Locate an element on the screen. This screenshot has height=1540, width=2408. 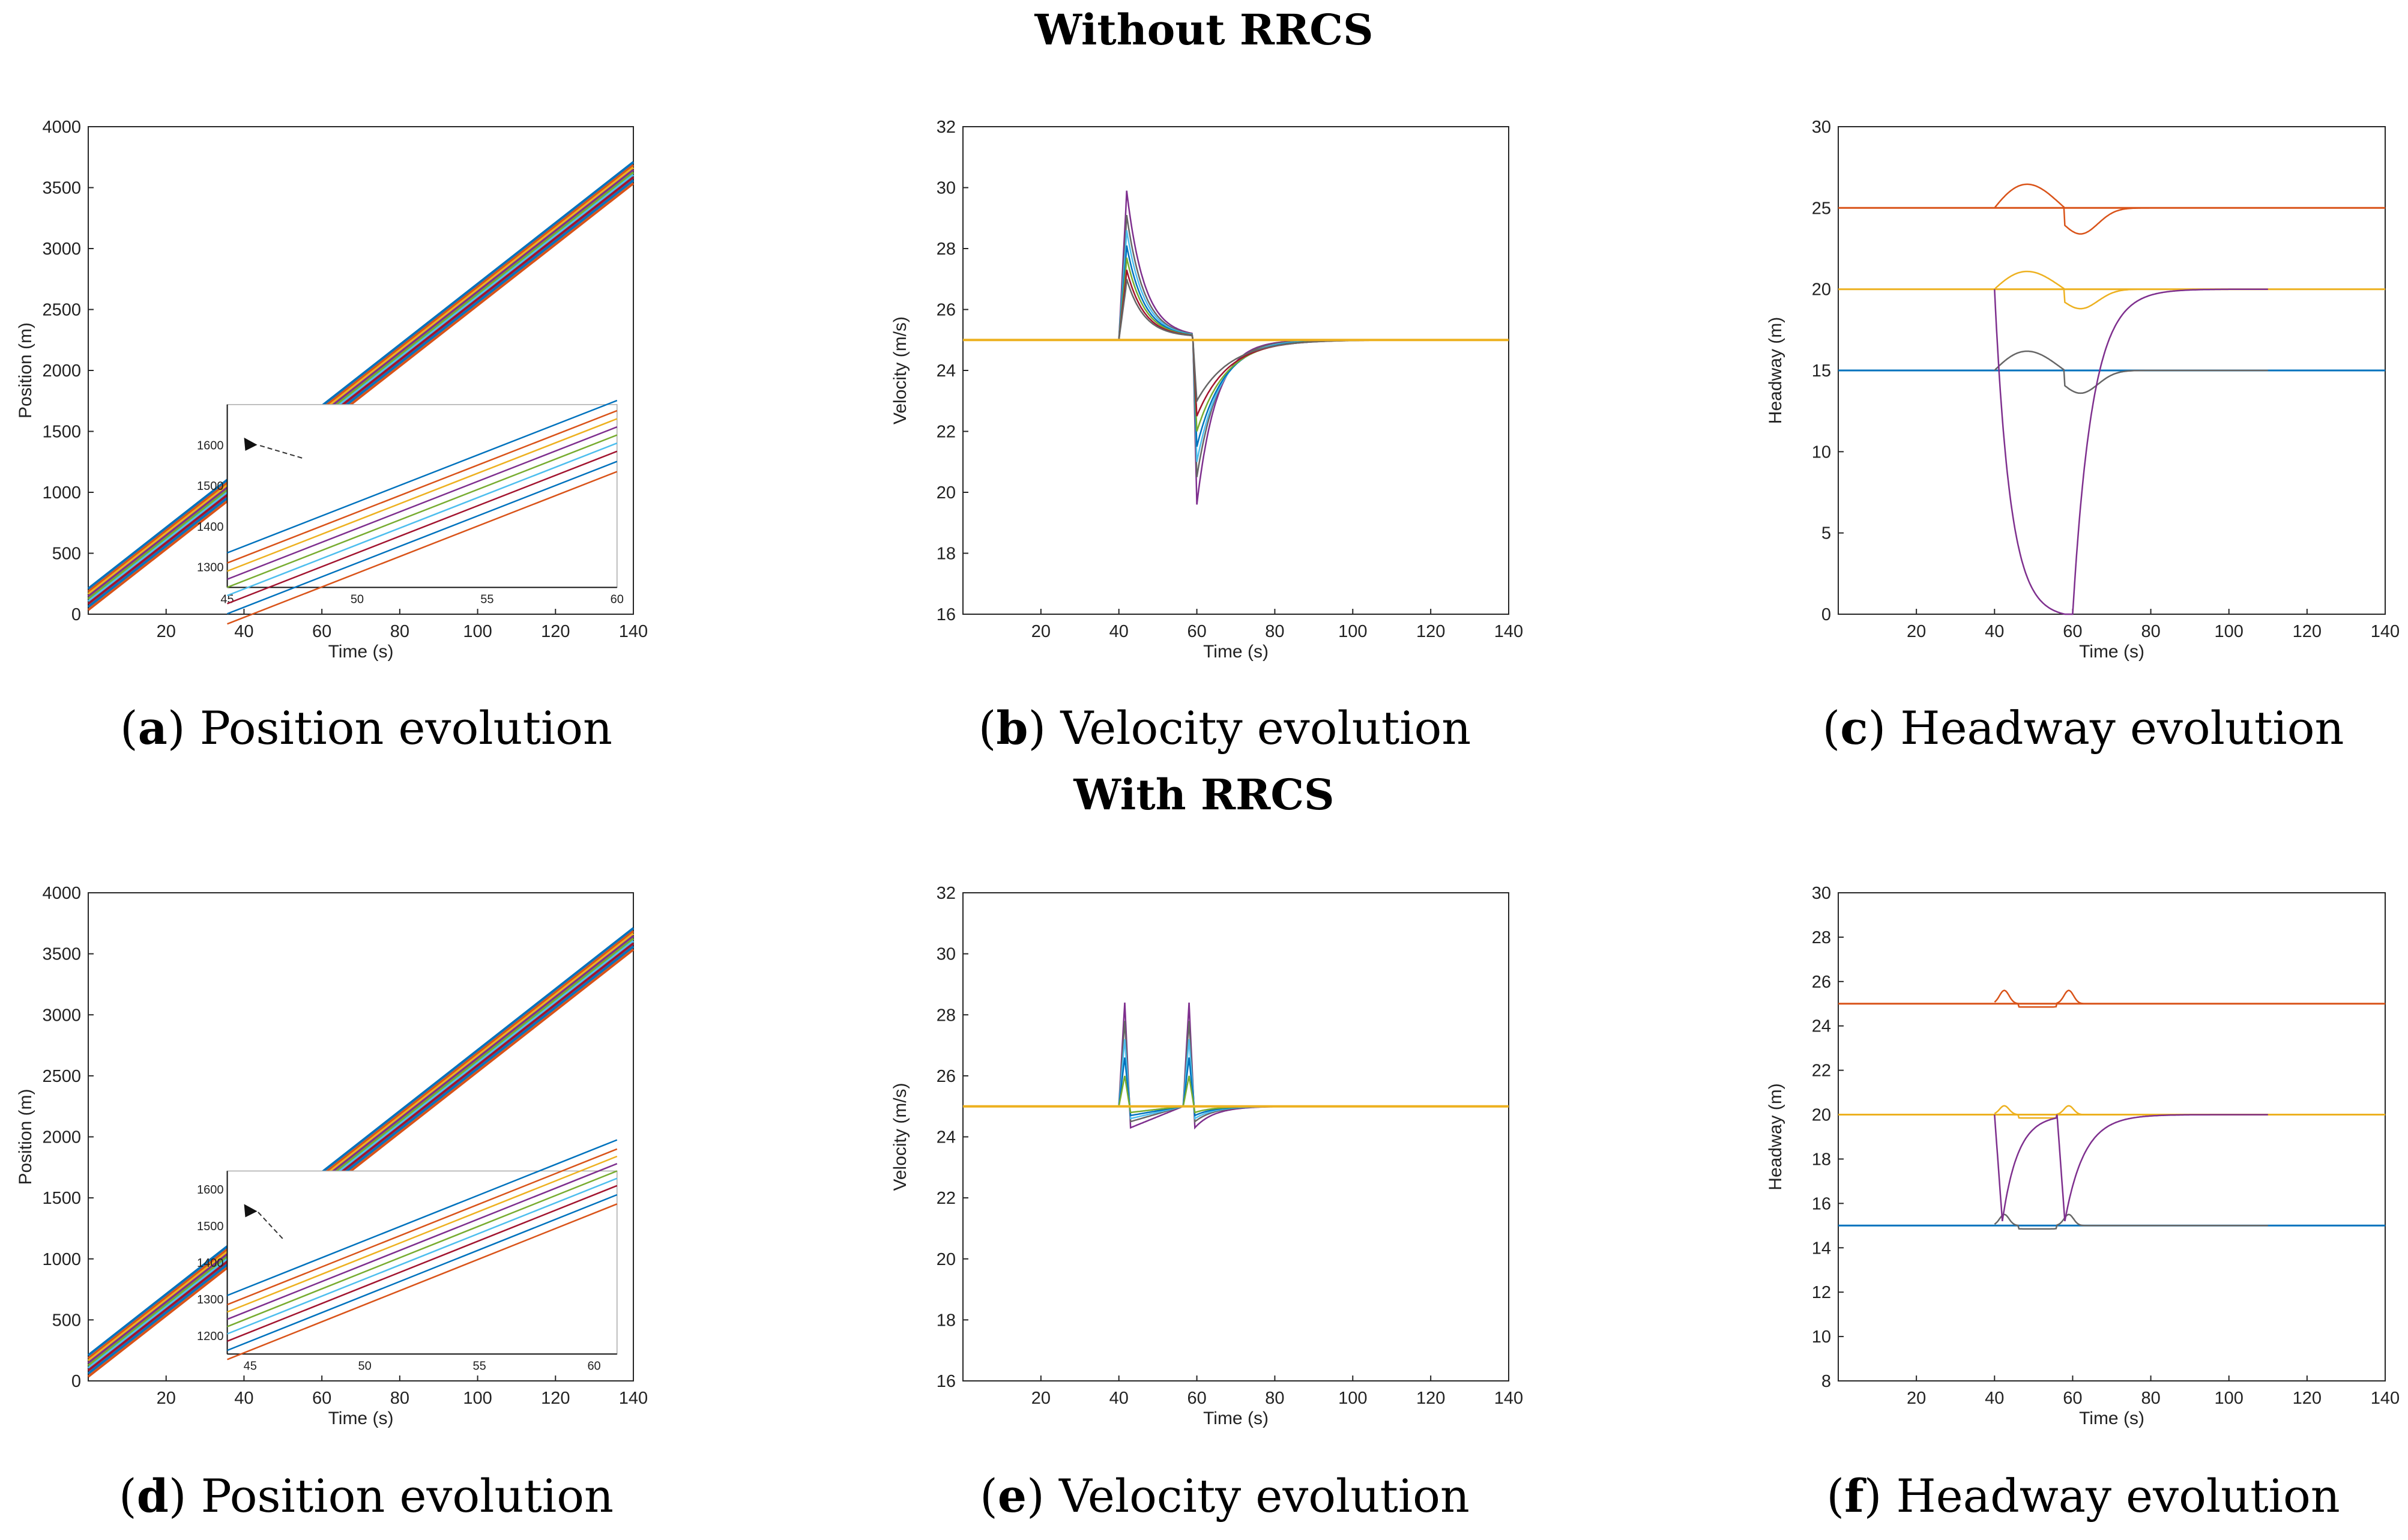
y-axis-label: Position (m) is located at coordinates (25, 370).